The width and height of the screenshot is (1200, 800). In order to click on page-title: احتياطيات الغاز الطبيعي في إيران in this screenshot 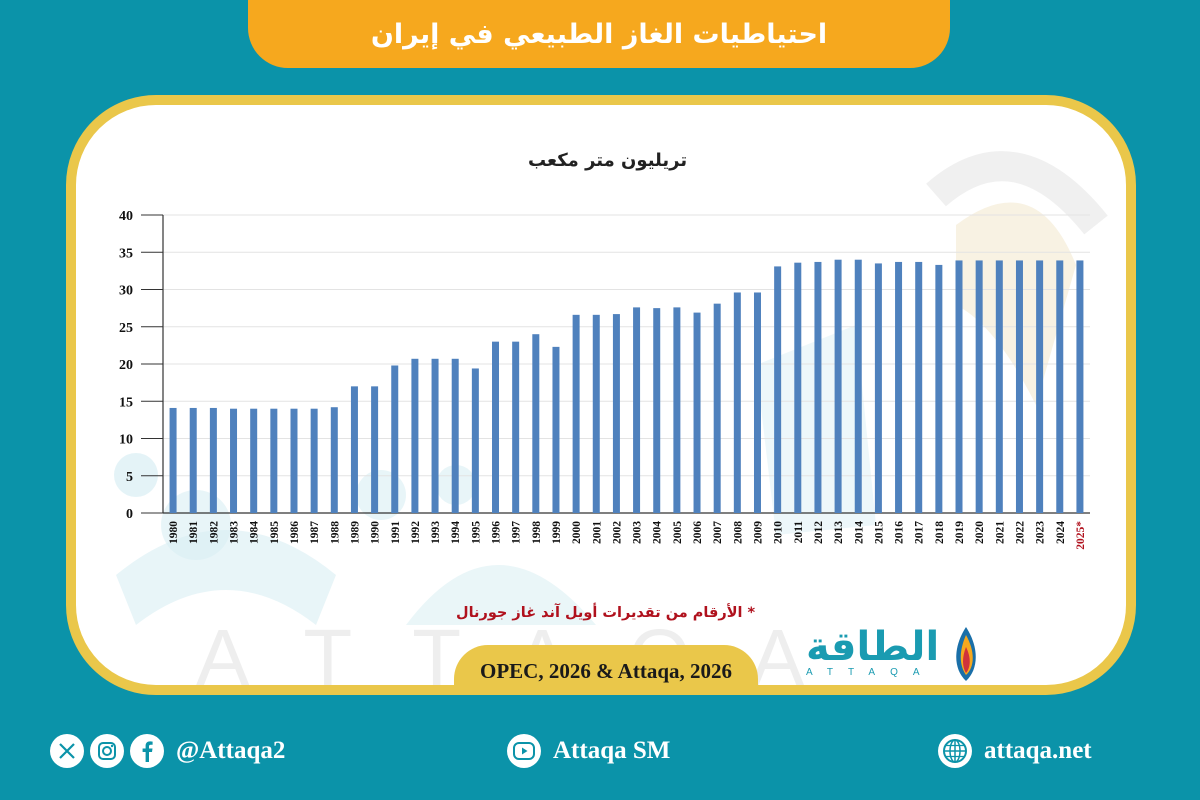, I will do `click(599, 34)`.